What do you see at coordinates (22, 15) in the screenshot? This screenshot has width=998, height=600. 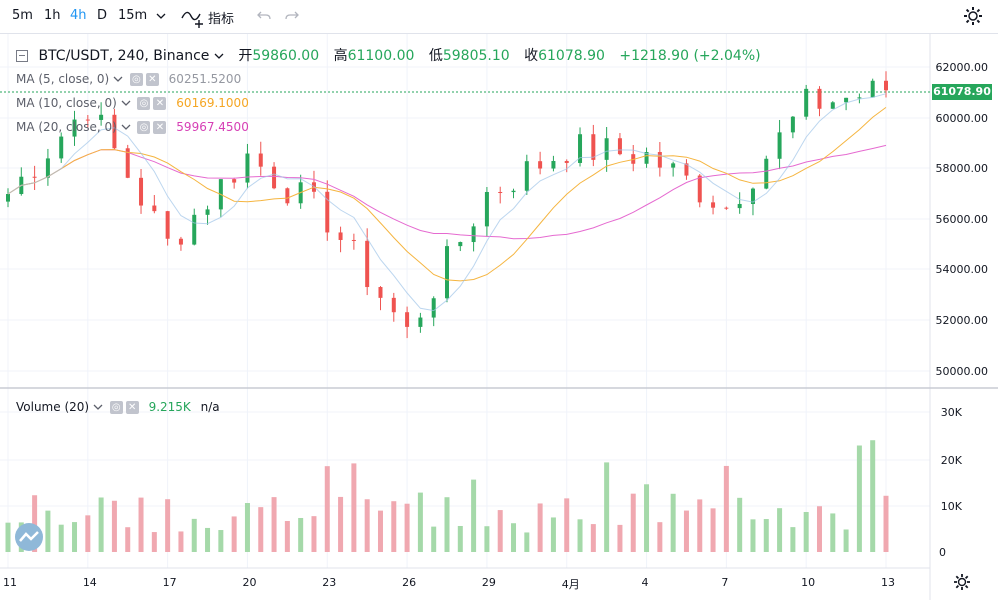 I see `timeframe-5m: 5m` at bounding box center [22, 15].